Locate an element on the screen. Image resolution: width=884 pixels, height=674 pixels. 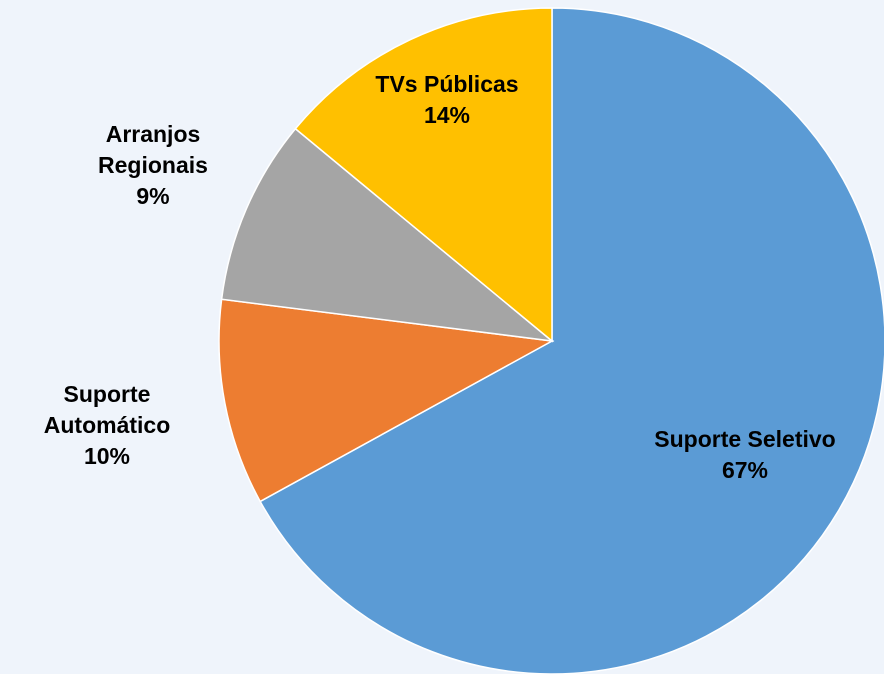
category-label: Suporte Seletivo is located at coordinates (745, 439).